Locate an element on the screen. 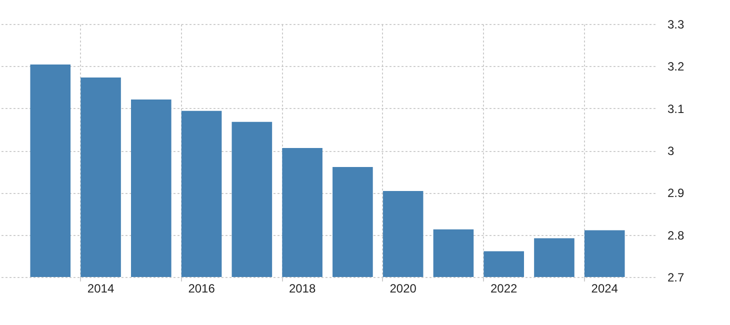 The width and height of the screenshot is (730, 325). x-tick-label: 2020 is located at coordinates (403, 289).